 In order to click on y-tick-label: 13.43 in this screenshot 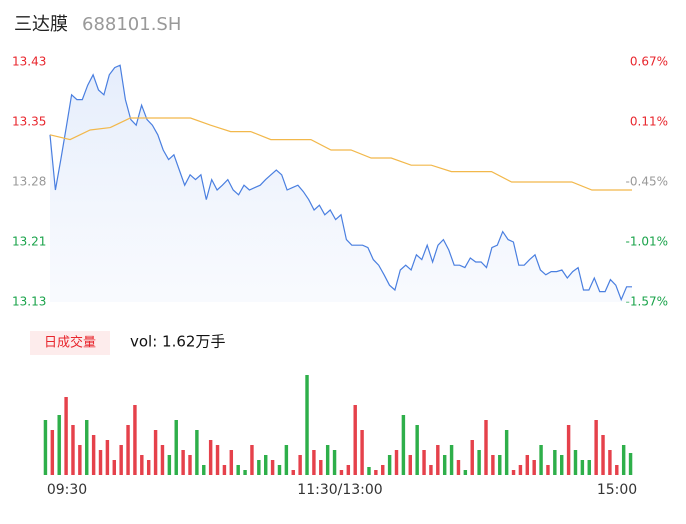, I will do `click(29, 62)`.